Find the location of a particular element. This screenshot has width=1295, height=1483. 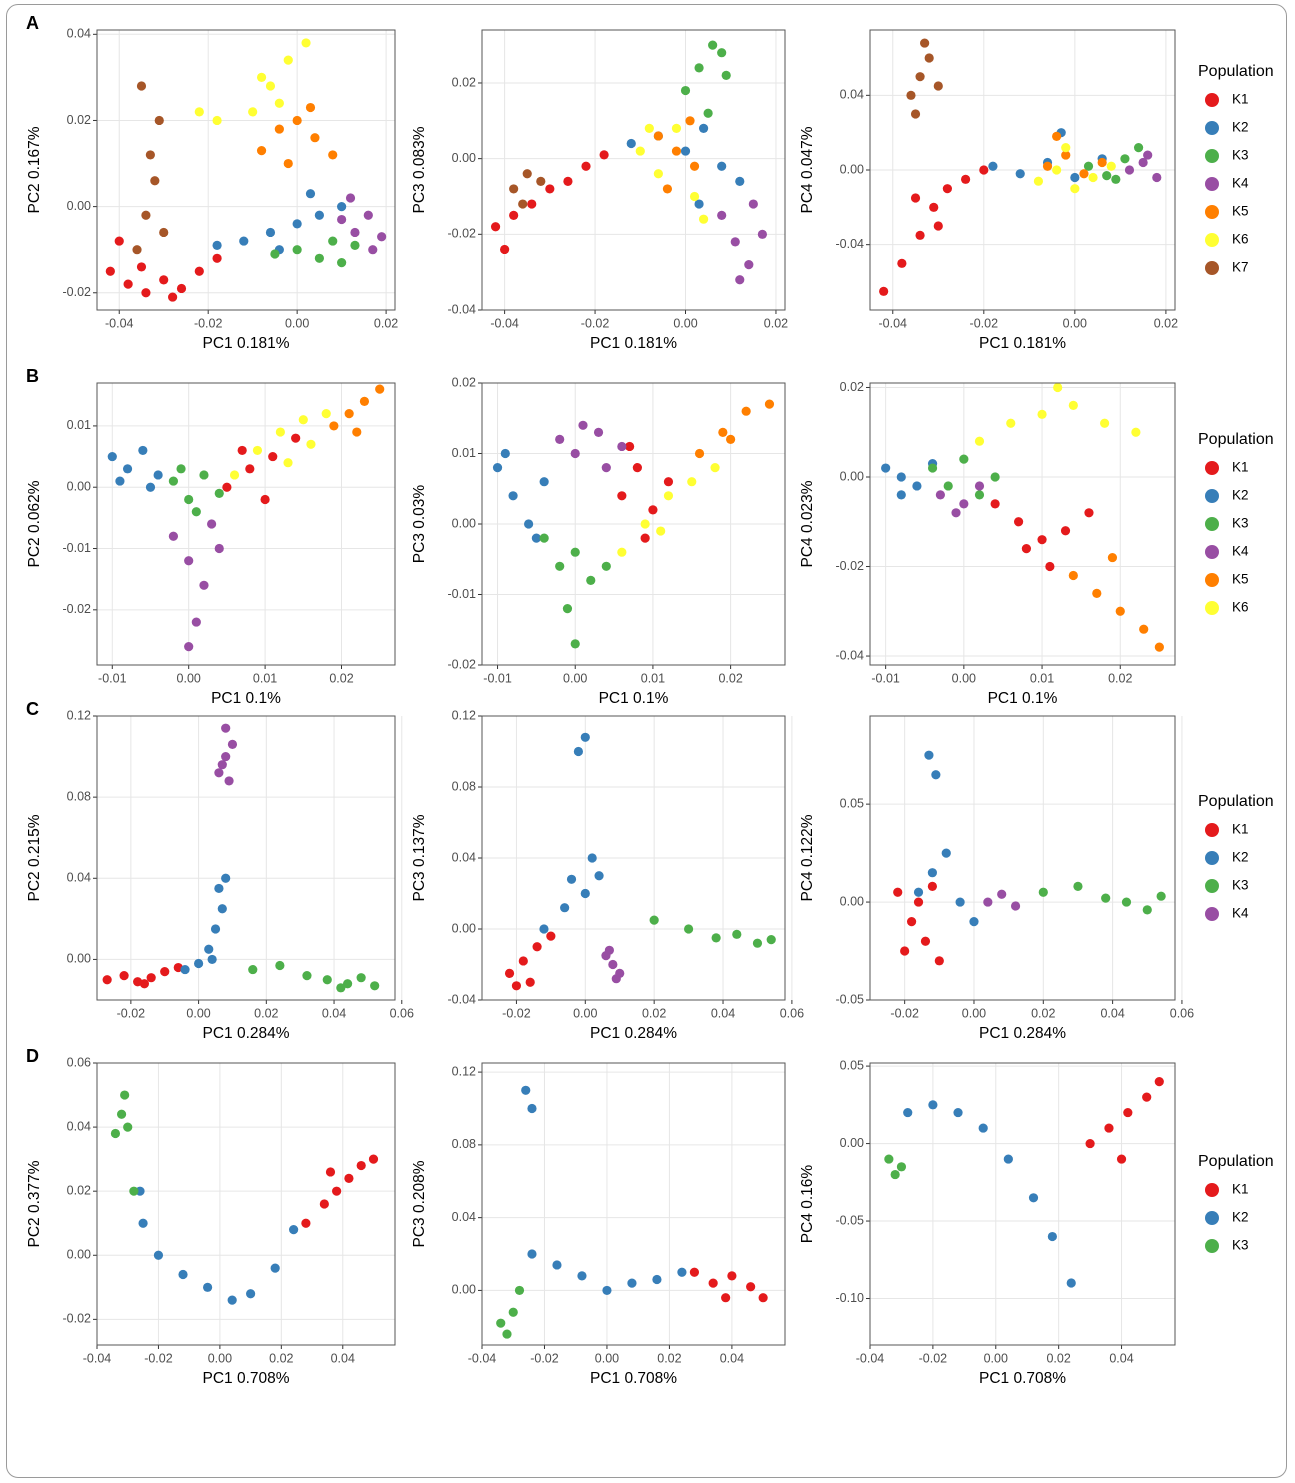

x-axis-label: PC1 0.181% is located at coordinates (245, 343).